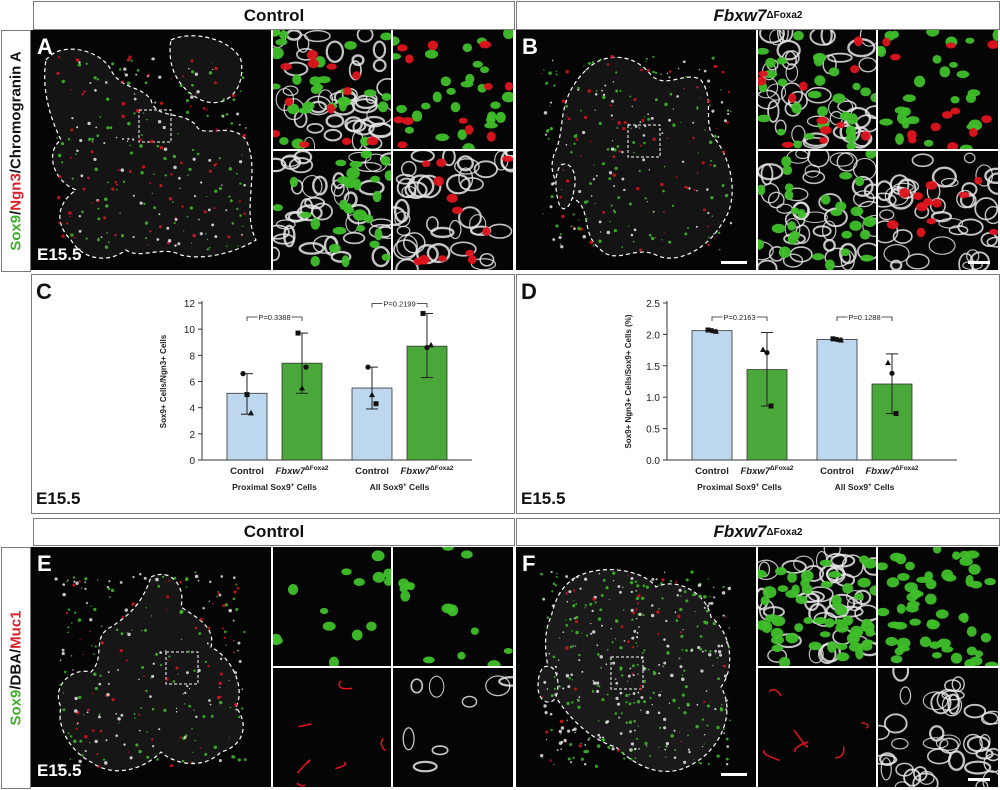 Image resolution: width=1000 pixels, height=790 pixels. What do you see at coordinates (16, 668) in the screenshot?
I see `side-label-bottom: Sox9/DBA/Muc1` at bounding box center [16, 668].